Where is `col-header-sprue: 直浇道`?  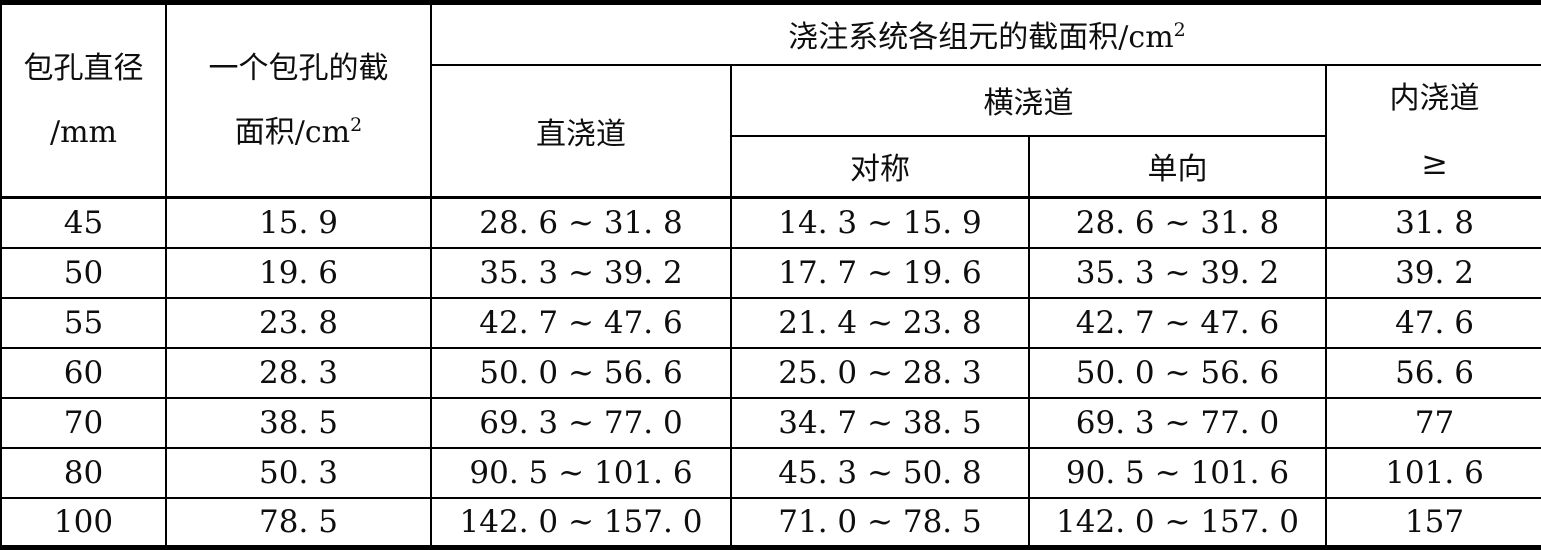 col-header-sprue: 直浇道 is located at coordinates (581, 131).